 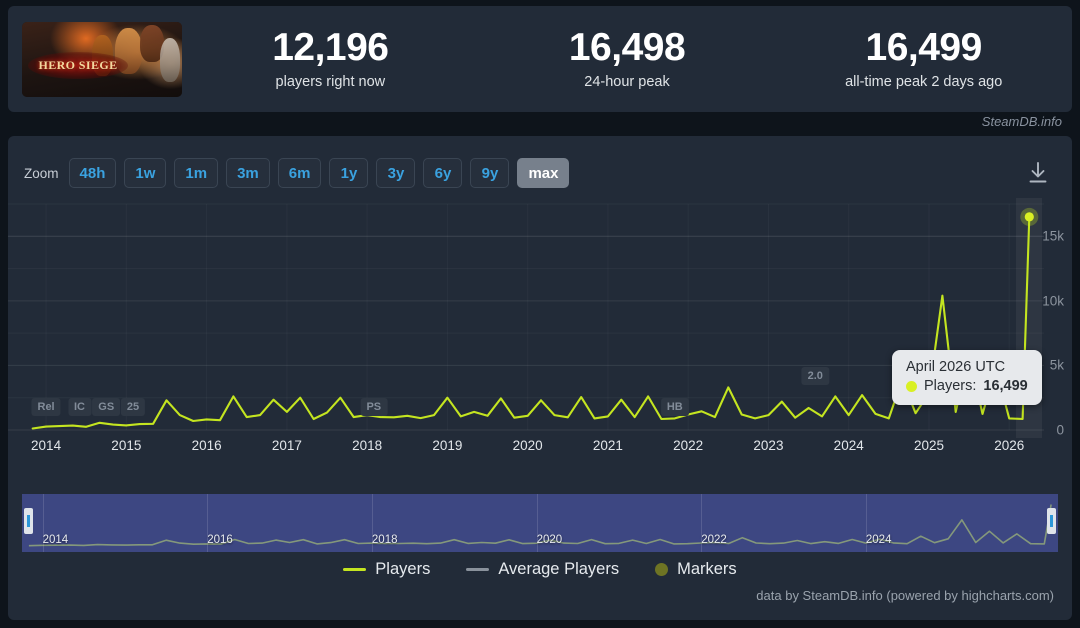 I want to click on tooltip-series-label: Players:, so click(x=950, y=386).